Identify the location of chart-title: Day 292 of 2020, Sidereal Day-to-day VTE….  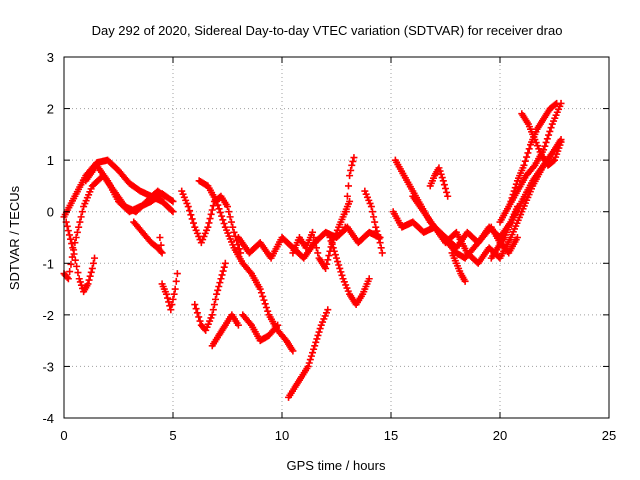
(327, 30).